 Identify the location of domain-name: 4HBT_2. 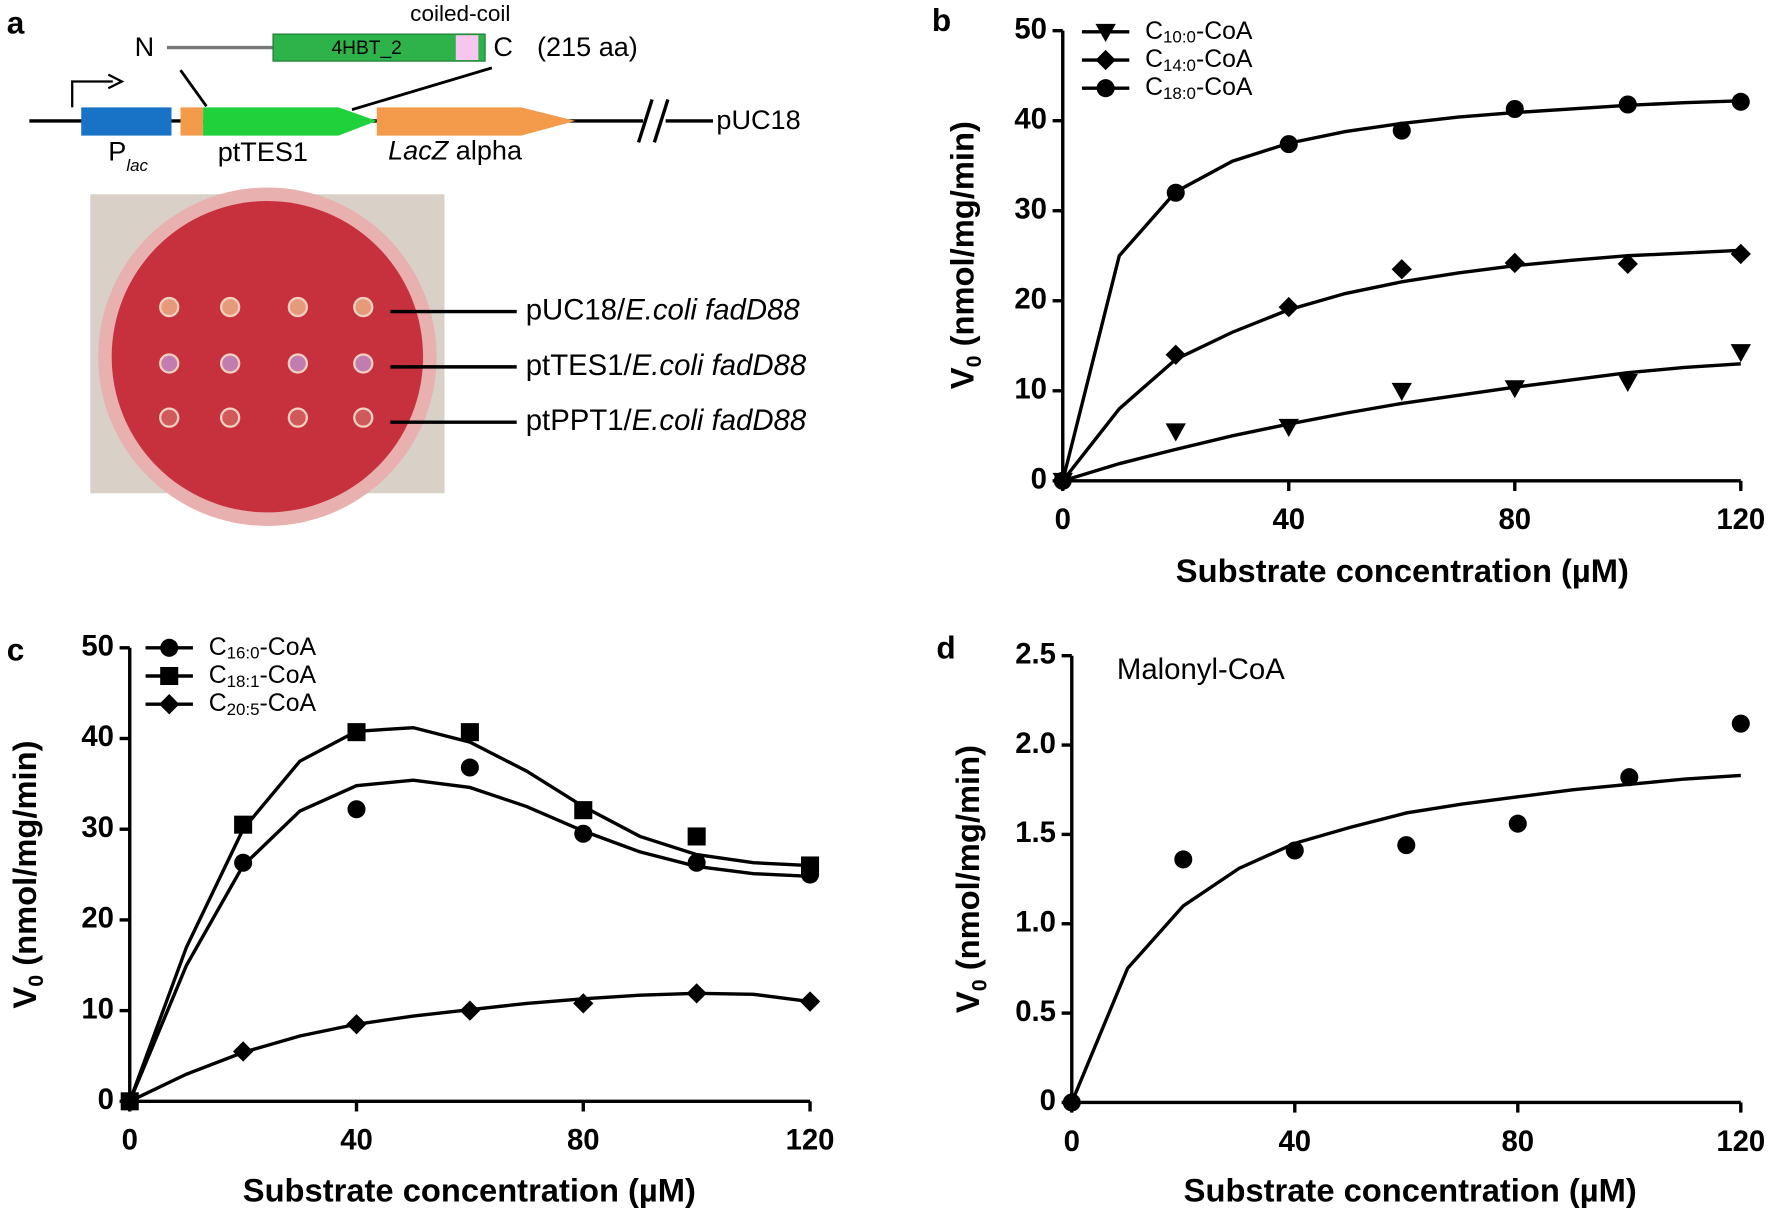
(367, 48).